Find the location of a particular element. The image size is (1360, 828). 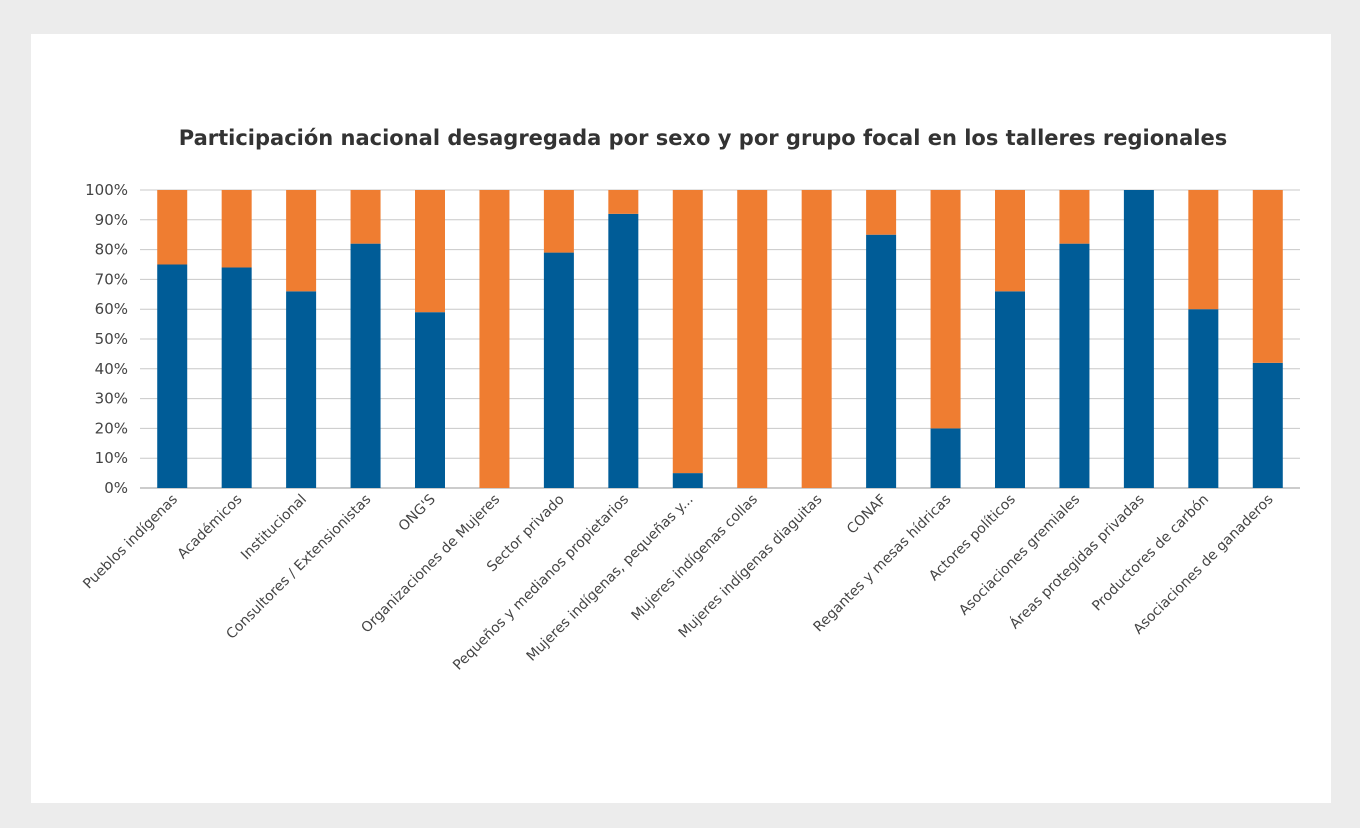

category-label: Consultores / Extensionistas is located at coordinates (298, 567).